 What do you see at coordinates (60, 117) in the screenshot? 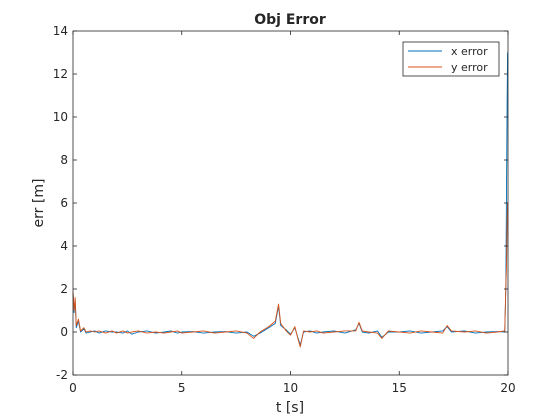
I see `y-tick-label: 10` at bounding box center [60, 117].